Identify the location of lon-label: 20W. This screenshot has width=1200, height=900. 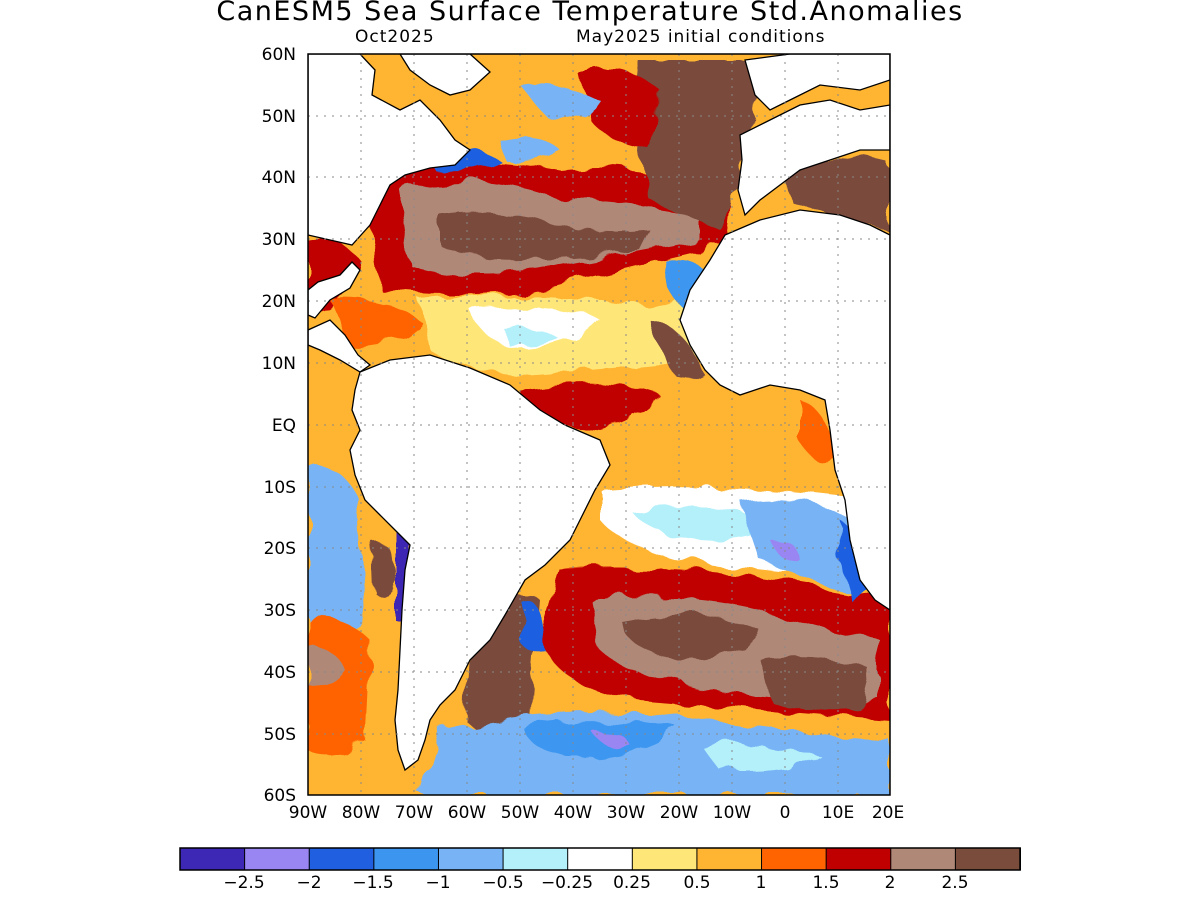
(679, 813).